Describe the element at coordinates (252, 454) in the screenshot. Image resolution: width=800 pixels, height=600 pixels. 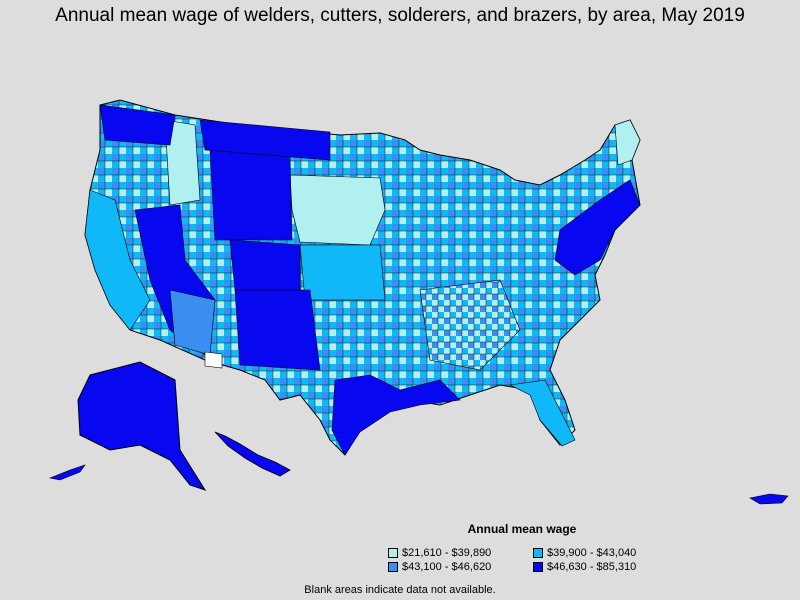
I see `hawaii` at that location.